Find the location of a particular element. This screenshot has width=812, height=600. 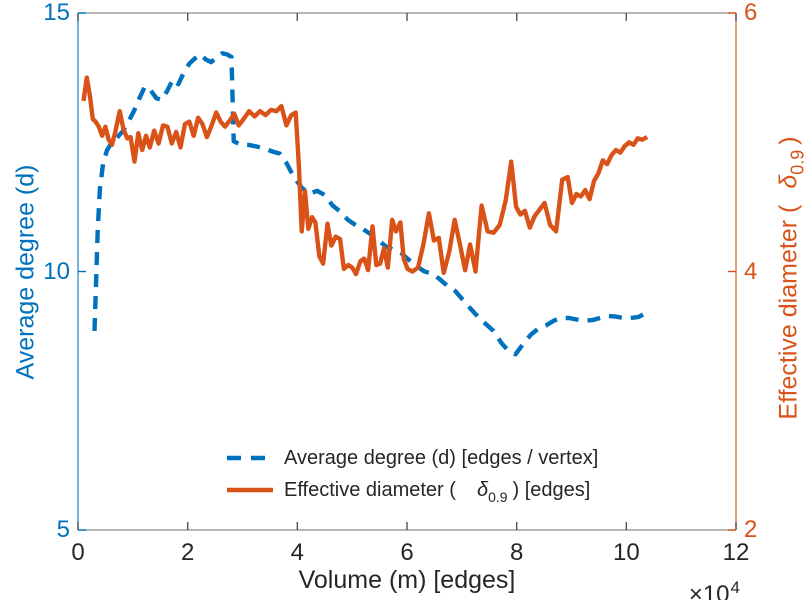

y-right-tick-label: 2 is located at coordinates (751, 529).